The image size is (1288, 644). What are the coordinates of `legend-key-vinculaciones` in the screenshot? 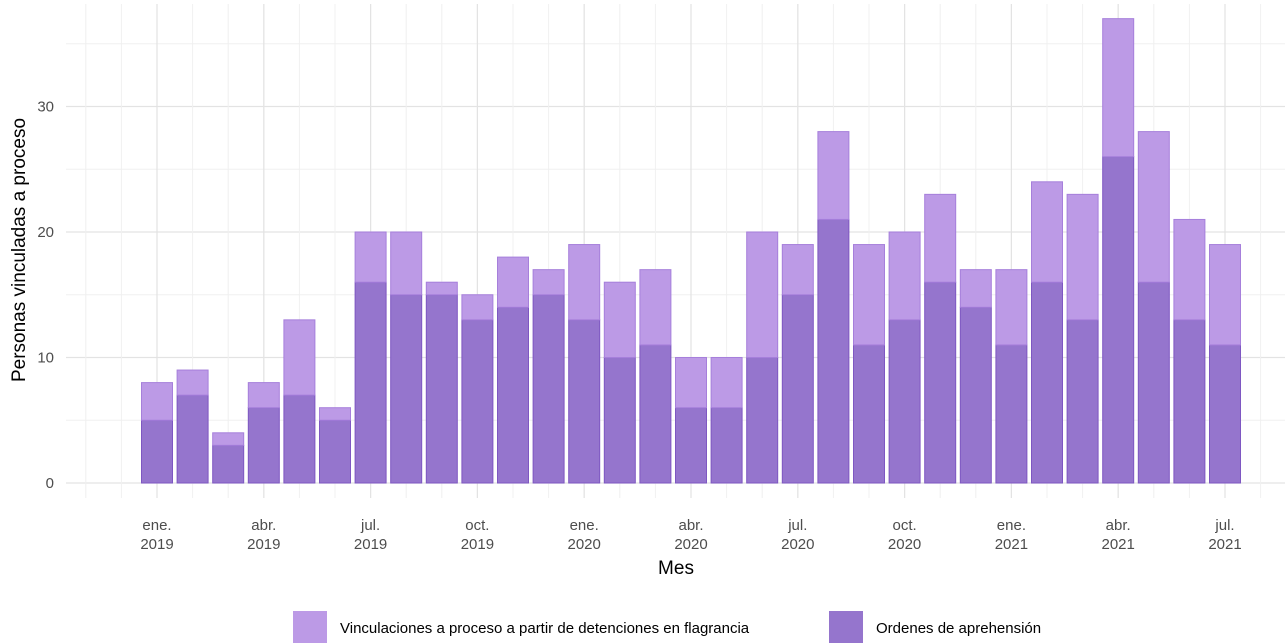 It's located at (310, 627).